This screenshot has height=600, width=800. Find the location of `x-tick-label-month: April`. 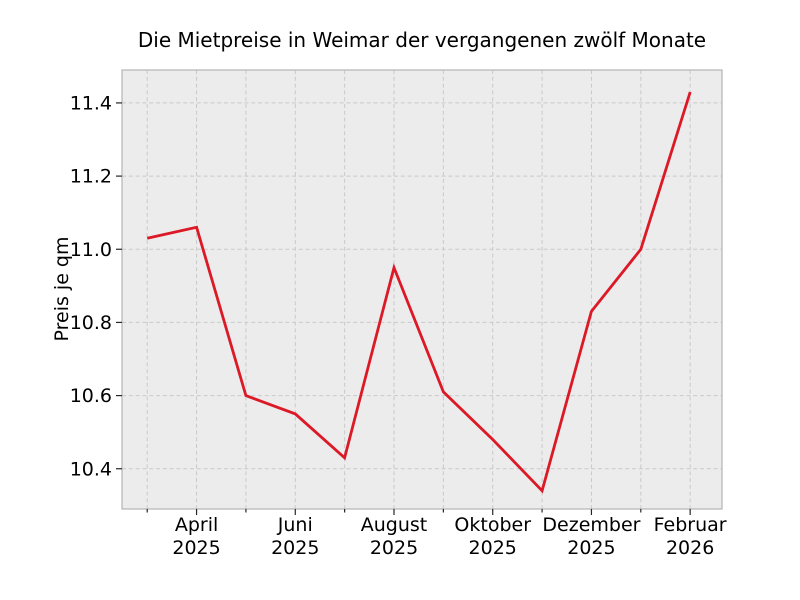

x-tick-label-month: April is located at coordinates (196, 525).